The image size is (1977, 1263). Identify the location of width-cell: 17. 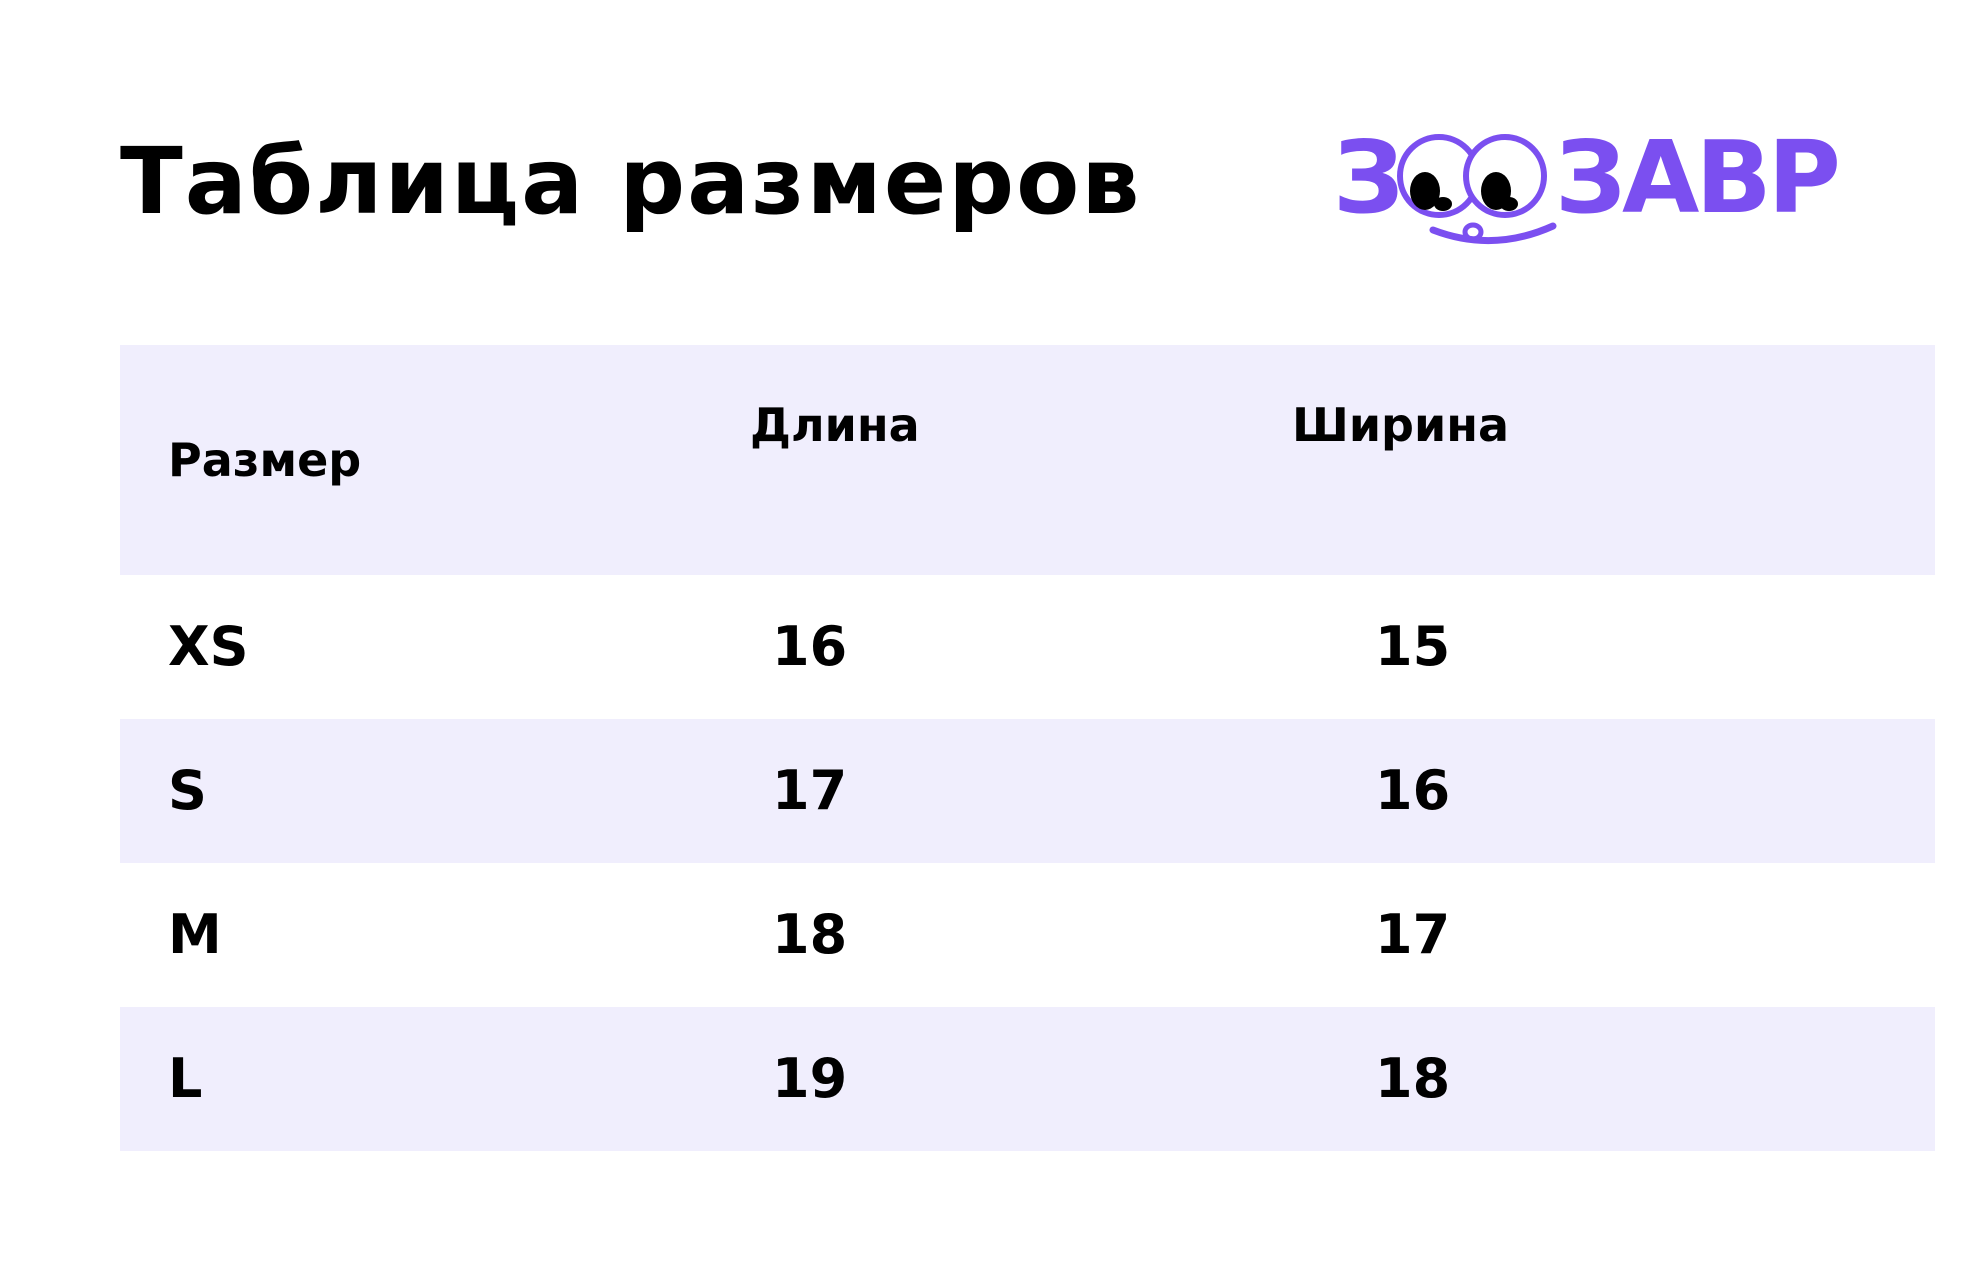
(1413, 934).